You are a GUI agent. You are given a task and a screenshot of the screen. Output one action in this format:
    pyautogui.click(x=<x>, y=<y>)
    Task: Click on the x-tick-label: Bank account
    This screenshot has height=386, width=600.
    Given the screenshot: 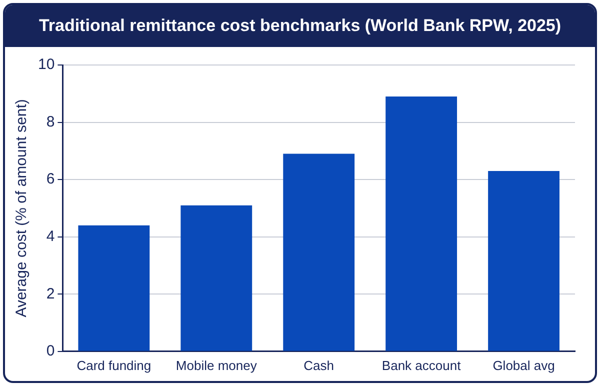 What is the action you would take?
    pyautogui.click(x=422, y=365)
    